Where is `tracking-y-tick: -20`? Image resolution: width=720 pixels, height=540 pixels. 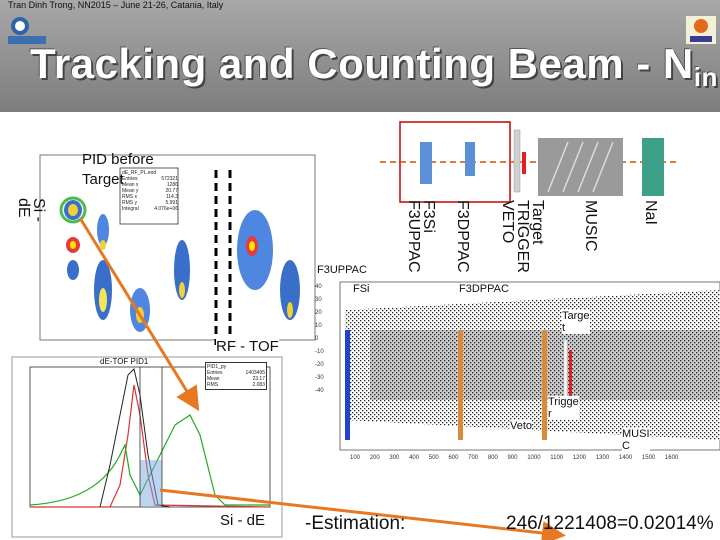 tracking-y-tick: -20 is located at coordinates (319, 365).